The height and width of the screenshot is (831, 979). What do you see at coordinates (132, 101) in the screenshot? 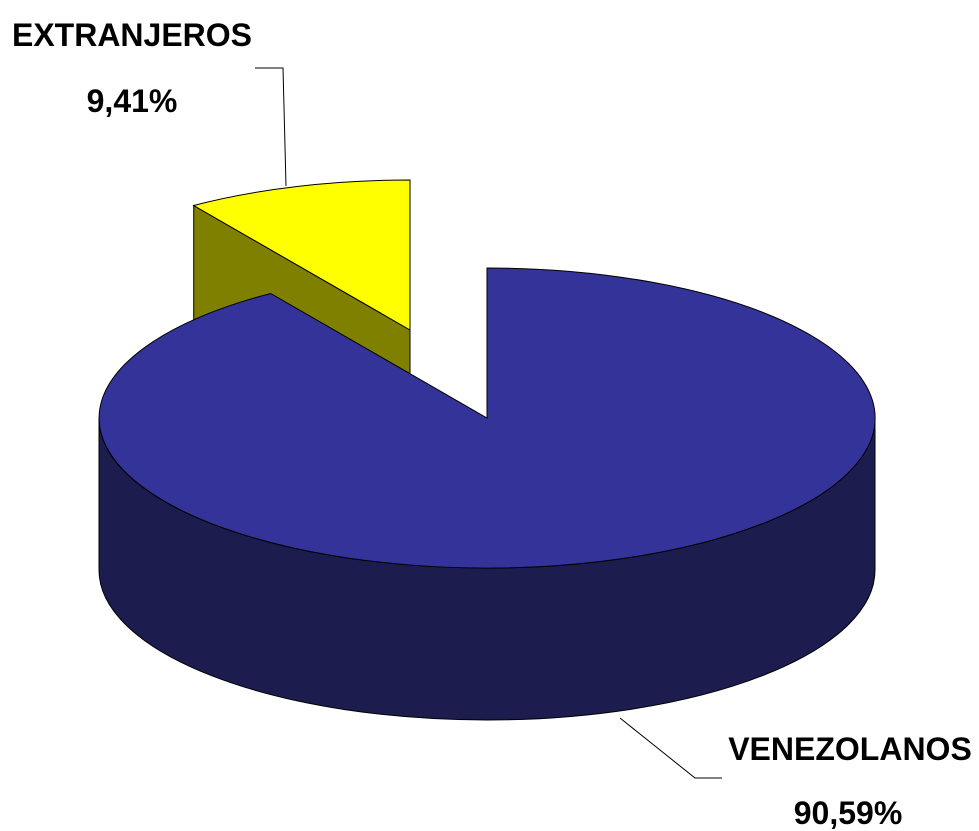
I see `value-label: 9,41%` at bounding box center [132, 101].